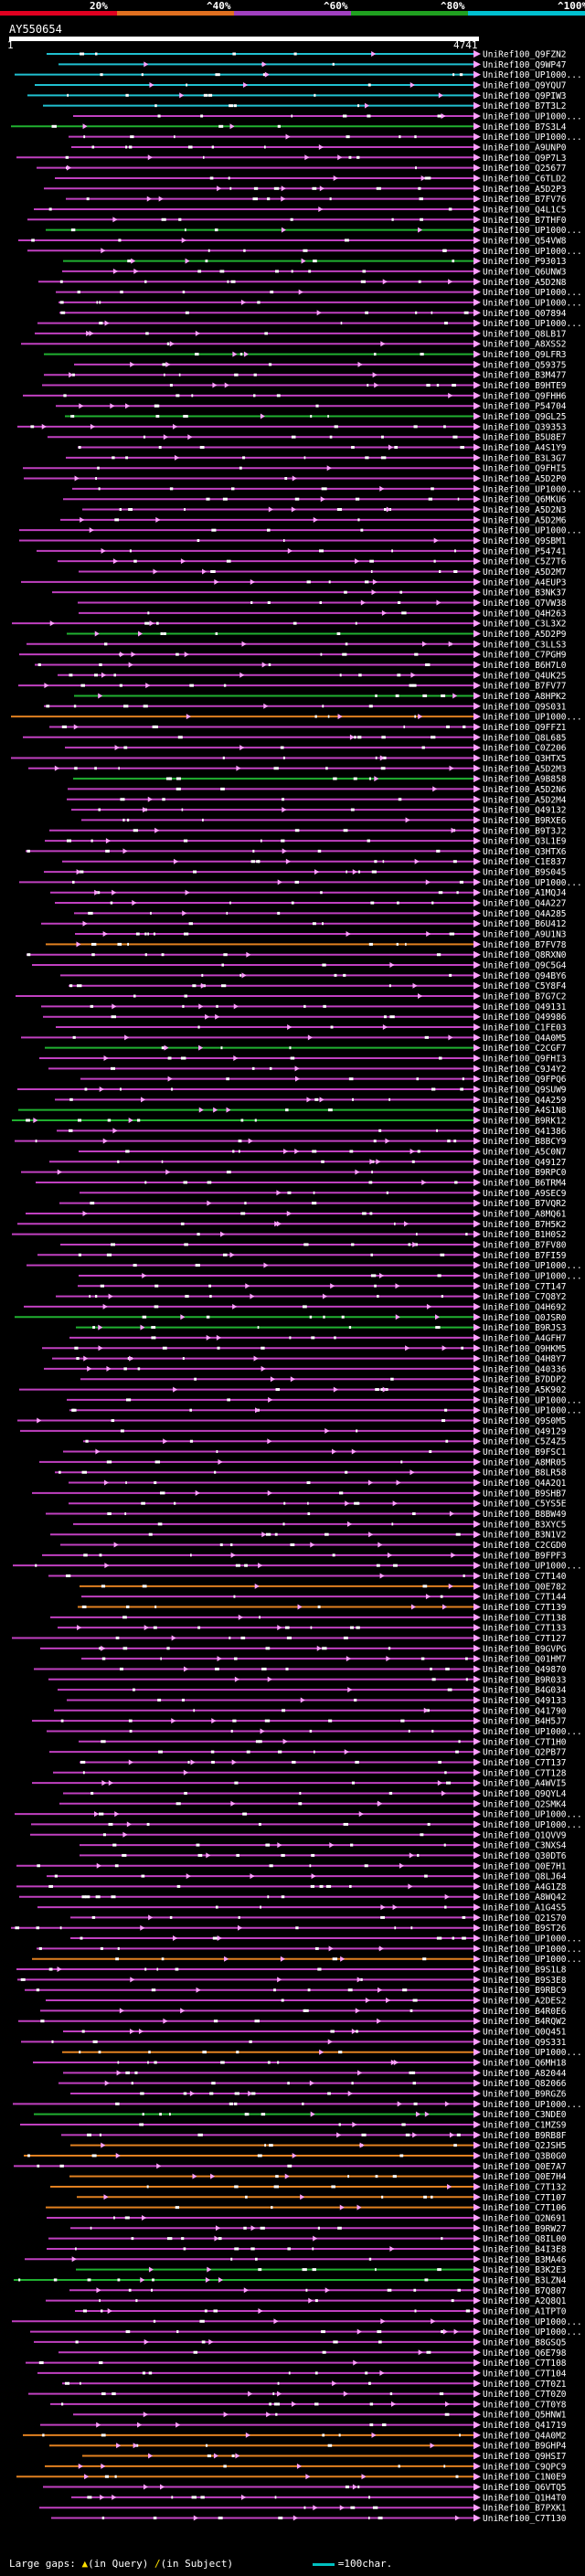 The width and height of the screenshot is (585, 2576). What do you see at coordinates (36, 29) in the screenshot?
I see `query-name: AY550654` at bounding box center [36, 29].